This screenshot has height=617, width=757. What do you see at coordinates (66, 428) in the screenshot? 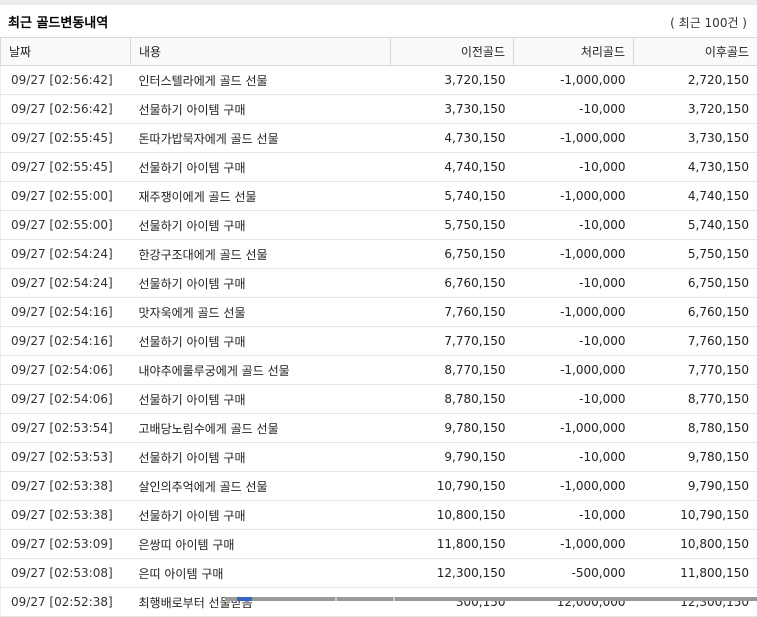
I see `cell-date: 09/27 [02:53:54]` at bounding box center [66, 428].